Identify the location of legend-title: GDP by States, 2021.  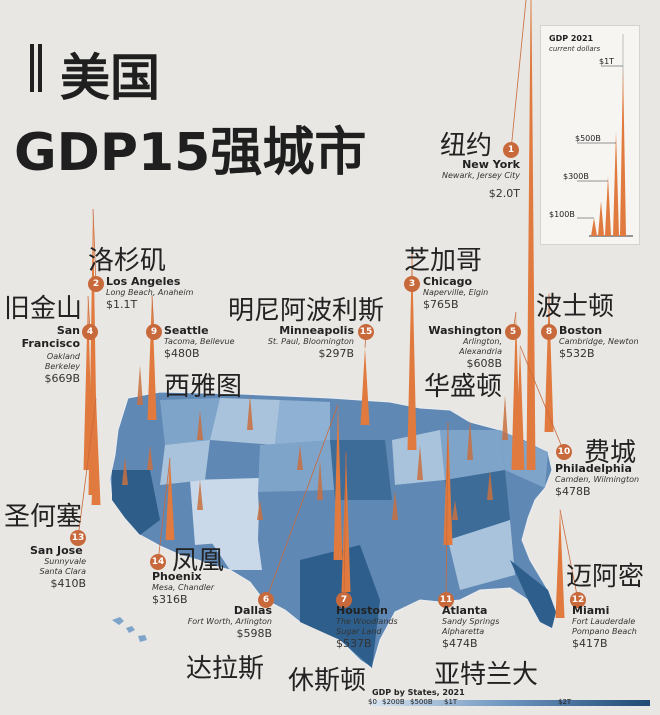
(418, 692).